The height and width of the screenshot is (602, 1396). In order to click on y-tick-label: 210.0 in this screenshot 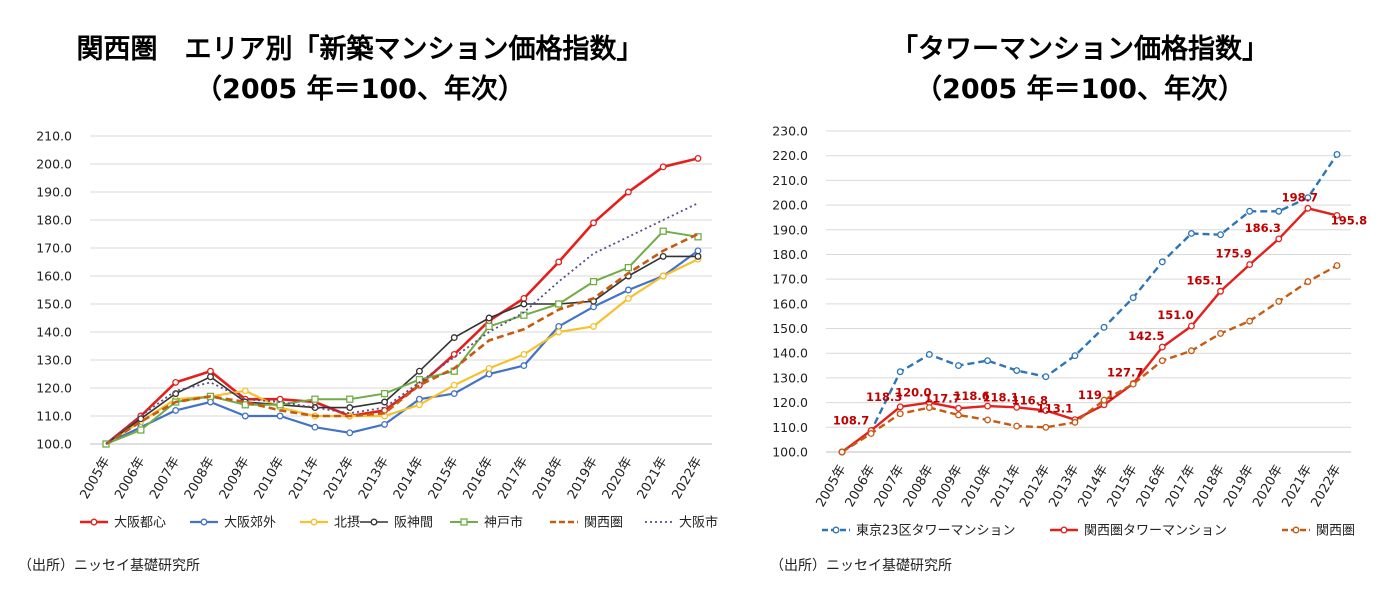, I will do `click(54, 136)`.